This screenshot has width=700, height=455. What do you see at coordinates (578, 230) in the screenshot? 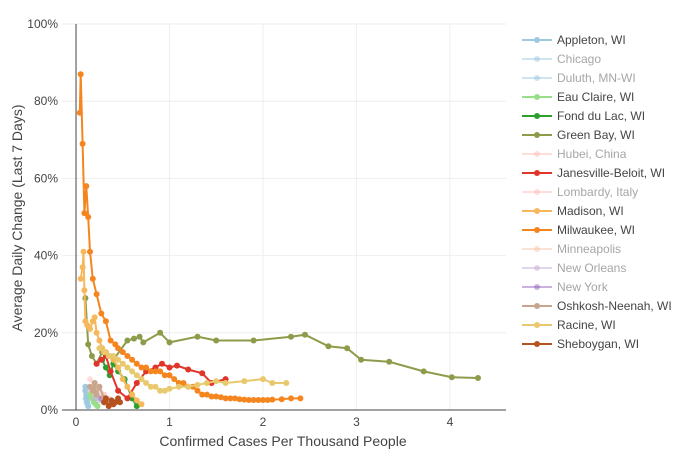
I see `legend-item: Milwaukee, WI` at bounding box center [578, 230].